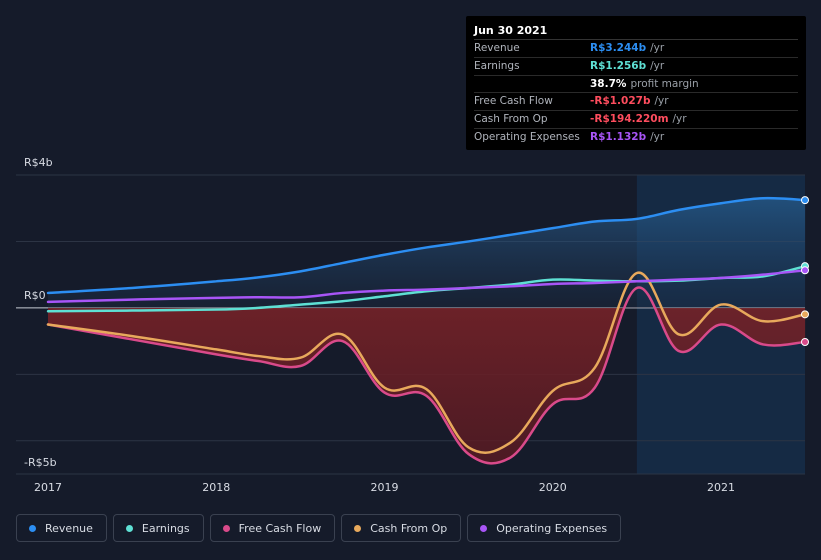 The height and width of the screenshot is (560, 821). I want to click on tooltip-row: Free Cash Flow -R$1.027b/yr, so click(636, 102).